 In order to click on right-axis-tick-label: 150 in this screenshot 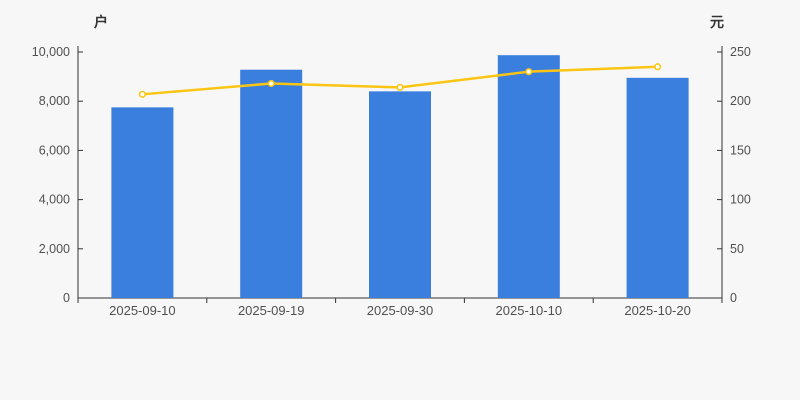, I will do `click(740, 150)`.